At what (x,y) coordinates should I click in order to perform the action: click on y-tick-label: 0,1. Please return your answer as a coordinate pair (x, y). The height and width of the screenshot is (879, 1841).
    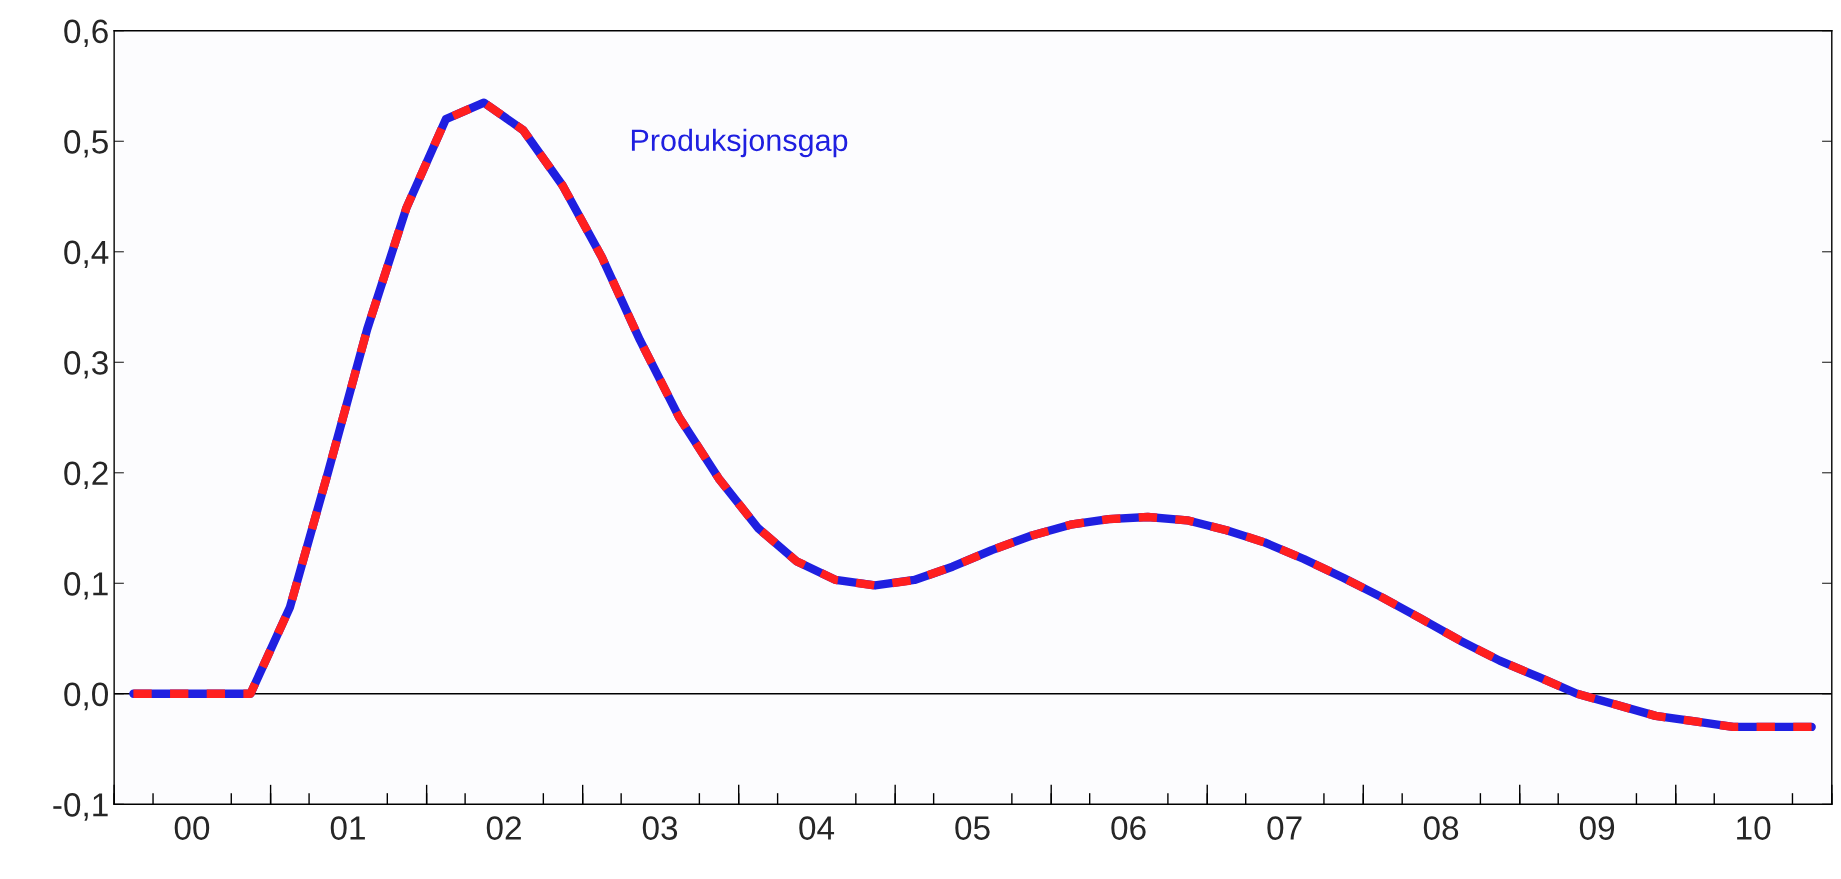
    Looking at the image, I should click on (86, 586).